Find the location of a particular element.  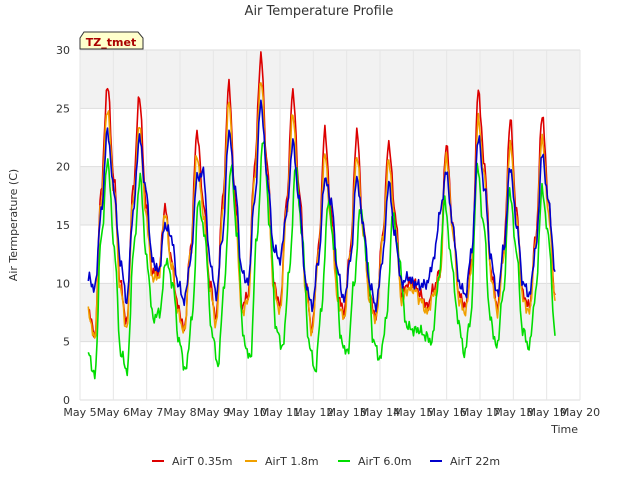

x-tick-label: May 11 is located at coordinates (280, 412).